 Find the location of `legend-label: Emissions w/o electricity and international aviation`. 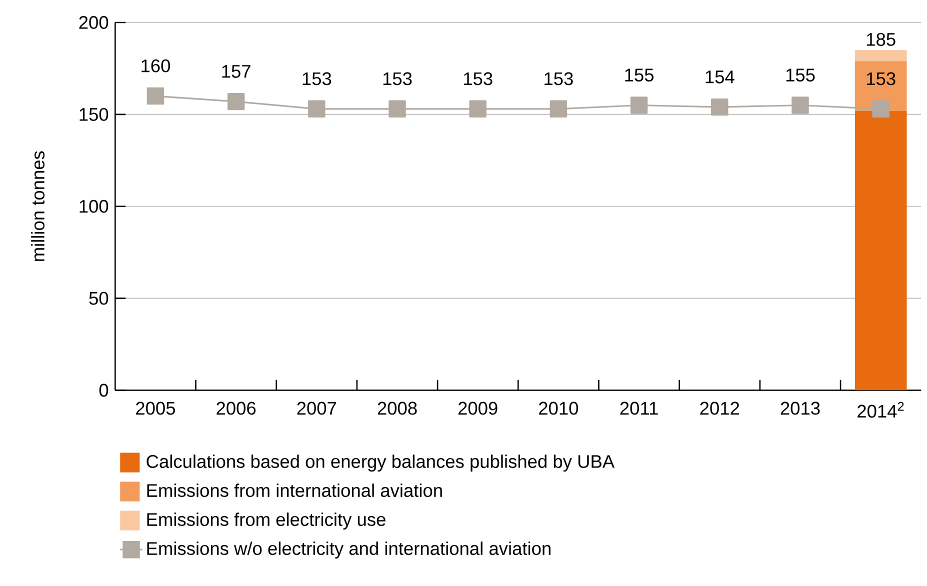

legend-label: Emissions w/o electricity and international aviation is located at coordinates (348, 550).